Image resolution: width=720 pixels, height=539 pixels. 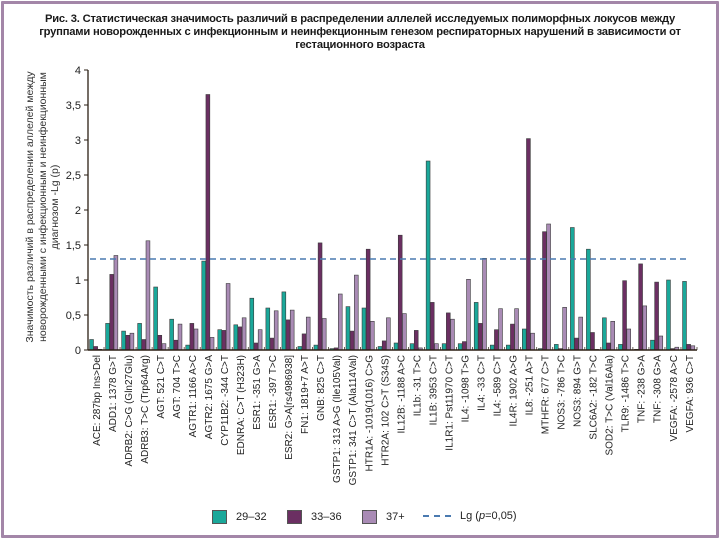 I want to click on x-tick-label: ESR1: -397 T>C, so click(x=273, y=391).